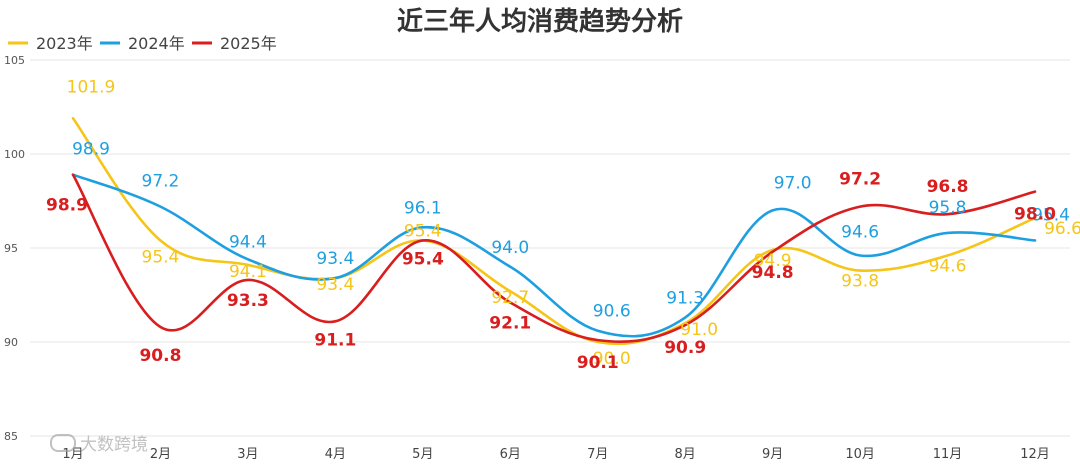 This screenshot has height=464, width=1080. What do you see at coordinates (510, 248) in the screenshot?
I see `data-label: 94.0` at bounding box center [510, 248].